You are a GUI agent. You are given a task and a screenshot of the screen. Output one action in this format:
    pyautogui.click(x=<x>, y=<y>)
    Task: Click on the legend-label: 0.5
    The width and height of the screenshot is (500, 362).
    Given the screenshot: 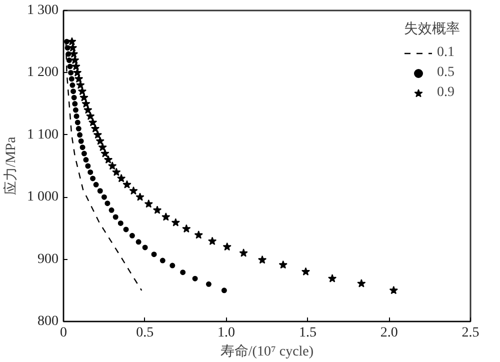 What is the action you would take?
    pyautogui.click(x=446, y=73)
    